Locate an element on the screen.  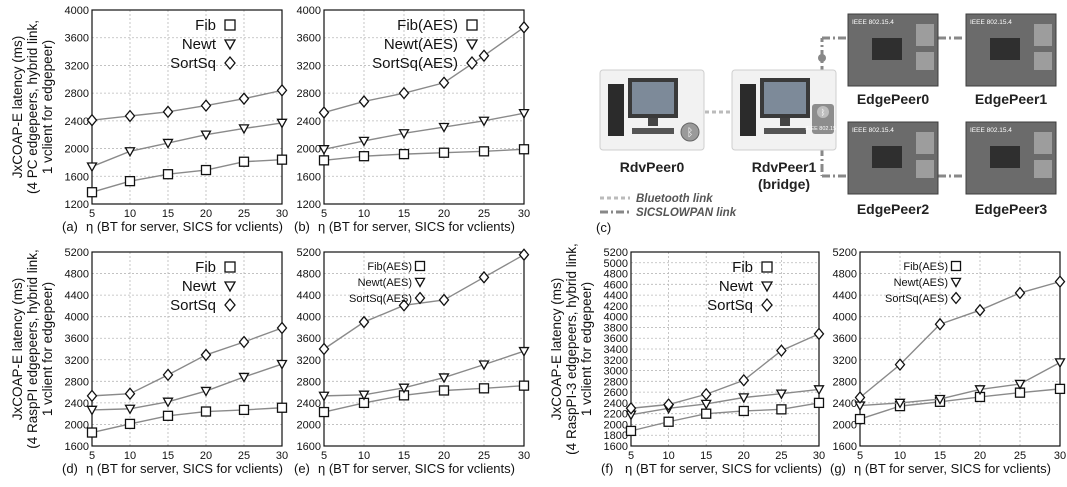
y-axis-label-line: JxCOAP-E latency (ms) is located at coordinates (556, 349).